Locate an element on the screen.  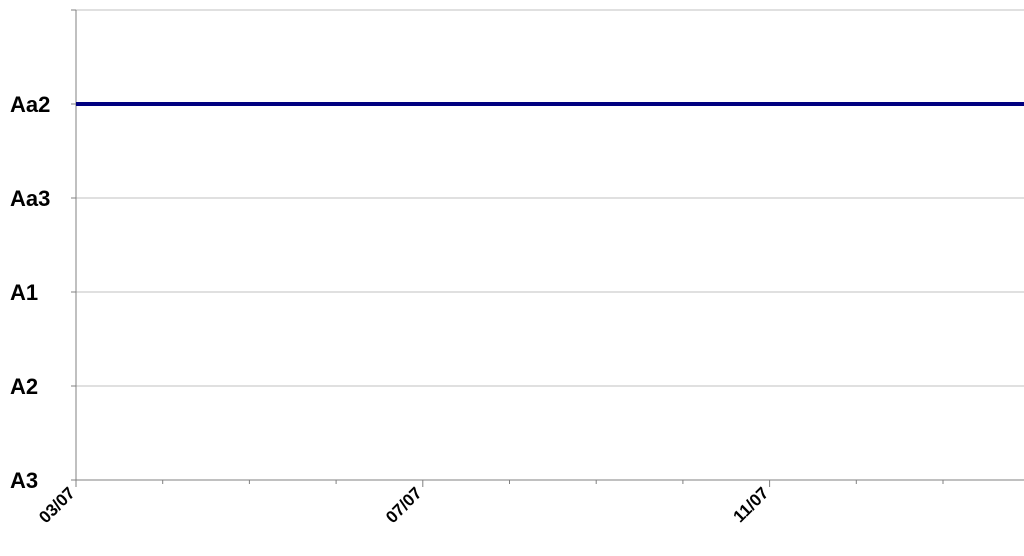
x-tick-label: 11/07 is located at coordinates (751, 504).